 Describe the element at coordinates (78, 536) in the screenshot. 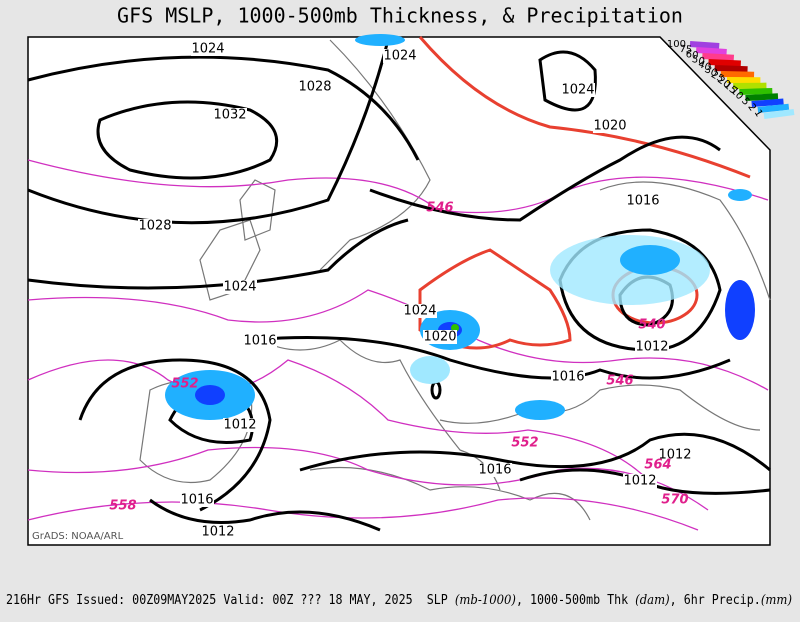

I see `credit: GrADS: NOAA/ARL` at that location.